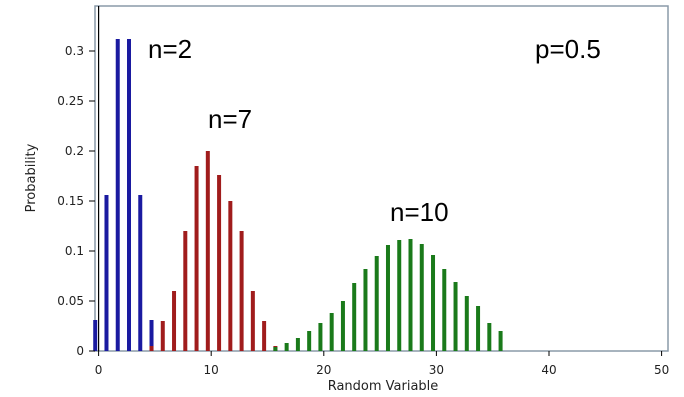  Describe the element at coordinates (230, 119) in the screenshot. I see `annotation-n7: n=7` at that location.